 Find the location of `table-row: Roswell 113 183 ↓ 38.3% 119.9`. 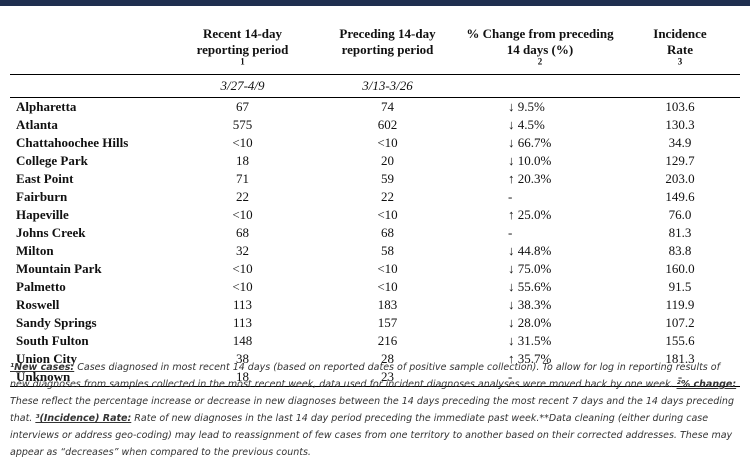

table-row: Roswell 113 183 ↓ 38.3% 119.9 is located at coordinates (375, 305).